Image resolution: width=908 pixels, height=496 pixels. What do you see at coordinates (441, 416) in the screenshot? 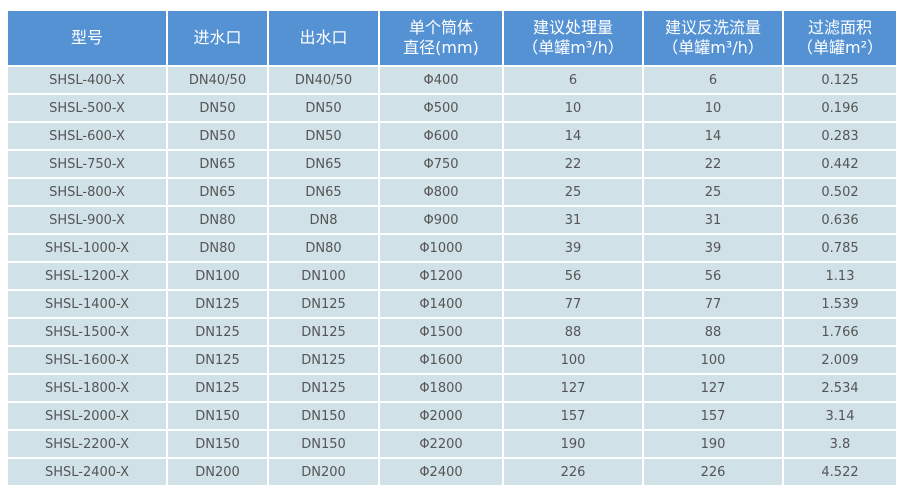
I see `table-cell: Φ2000` at bounding box center [441, 416].